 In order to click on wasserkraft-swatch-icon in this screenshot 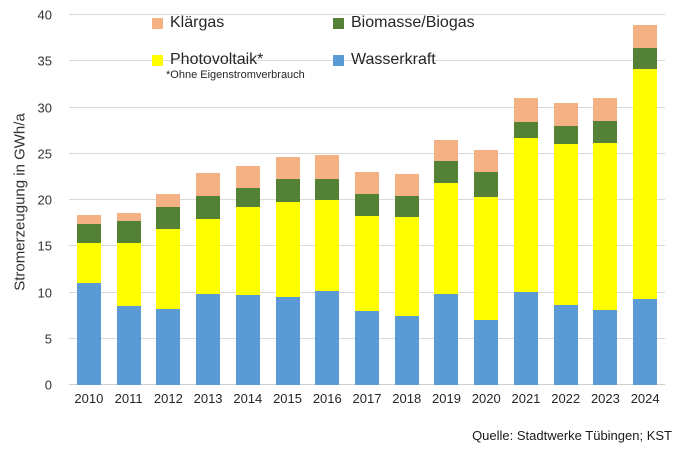, I will do `click(338, 60)`.